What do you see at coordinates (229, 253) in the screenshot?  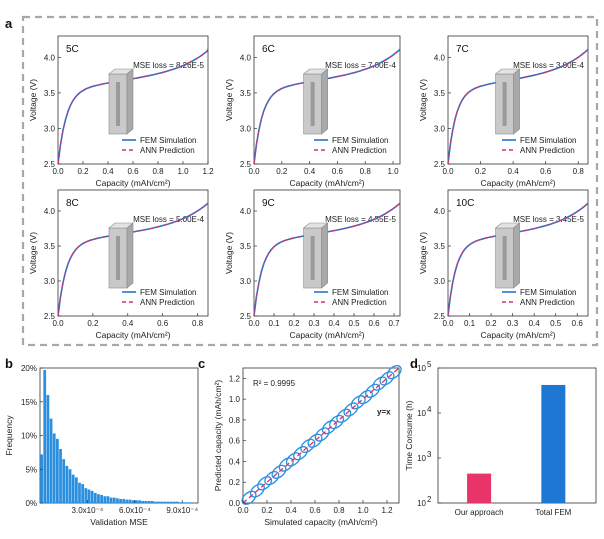 I see `y-axis-label: Voltage (V)` at bounding box center [229, 253].